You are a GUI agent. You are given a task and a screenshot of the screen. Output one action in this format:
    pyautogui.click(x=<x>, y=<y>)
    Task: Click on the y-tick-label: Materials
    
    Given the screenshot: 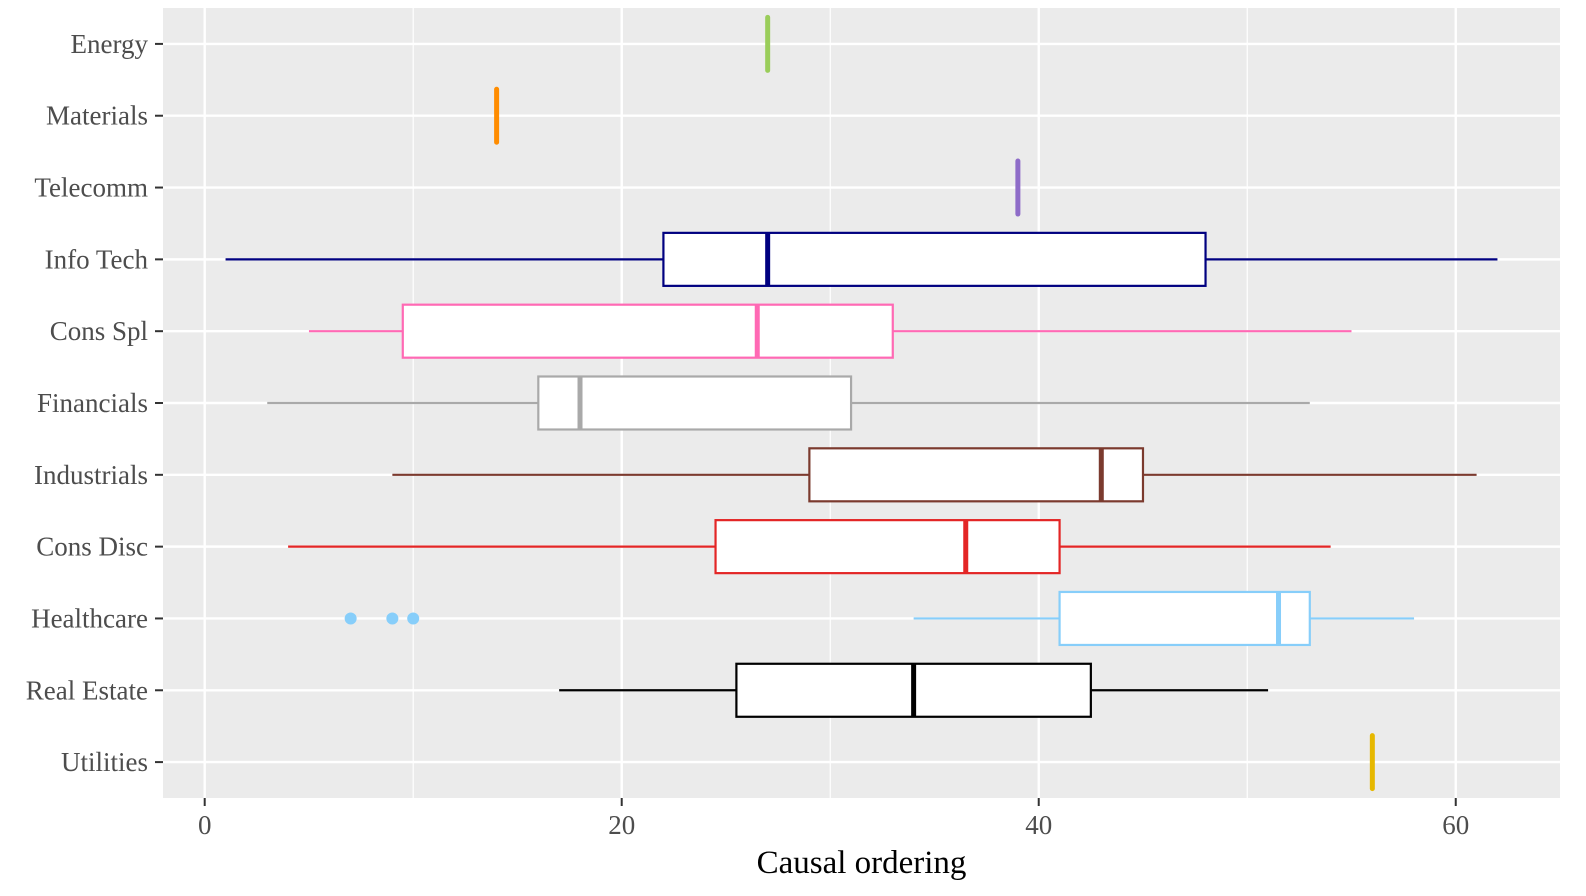 What is the action you would take?
    pyautogui.click(x=97, y=116)
    